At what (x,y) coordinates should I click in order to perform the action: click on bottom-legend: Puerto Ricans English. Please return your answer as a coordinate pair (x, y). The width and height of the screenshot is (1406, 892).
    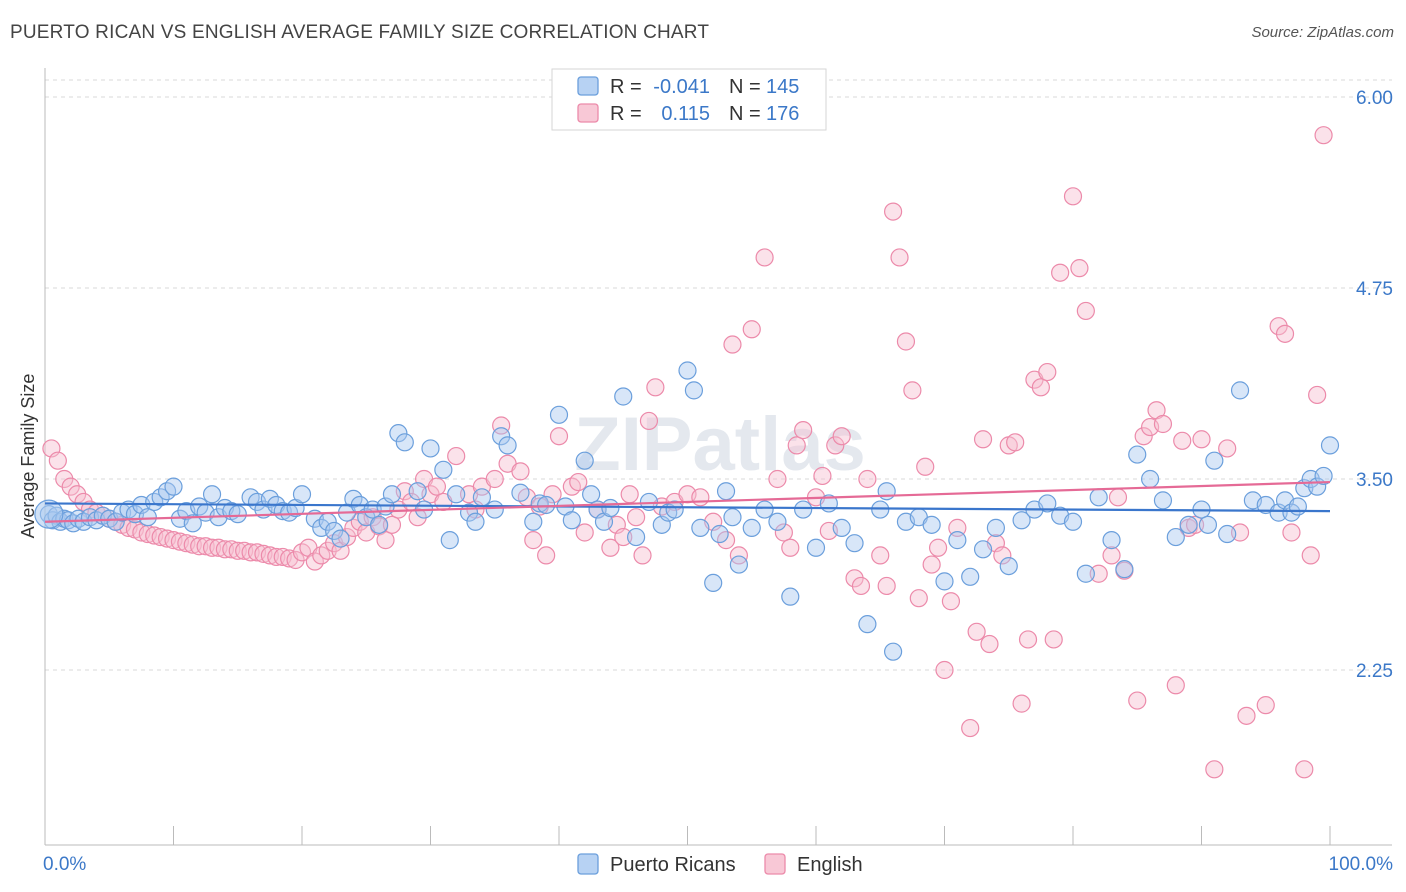
    Looking at the image, I should click on (720, 864).